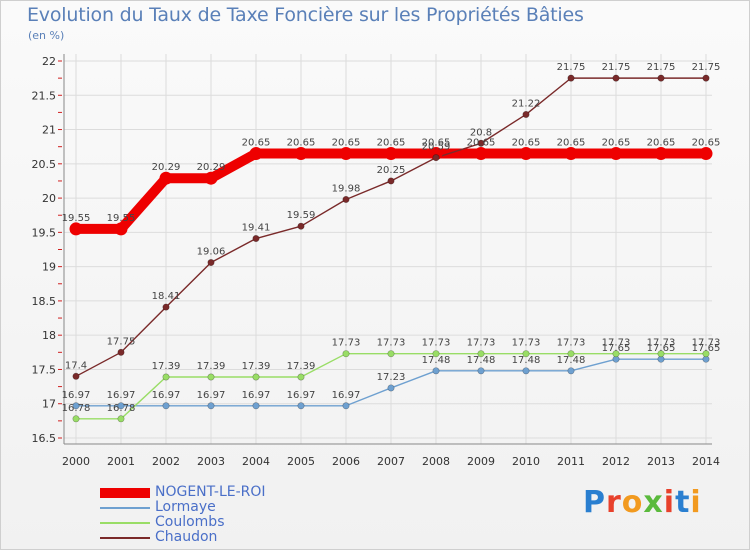 The width and height of the screenshot is (750, 550). What do you see at coordinates (481, 132) in the screenshot?
I see `data-label-chaudon: 20.8` at bounding box center [481, 132].